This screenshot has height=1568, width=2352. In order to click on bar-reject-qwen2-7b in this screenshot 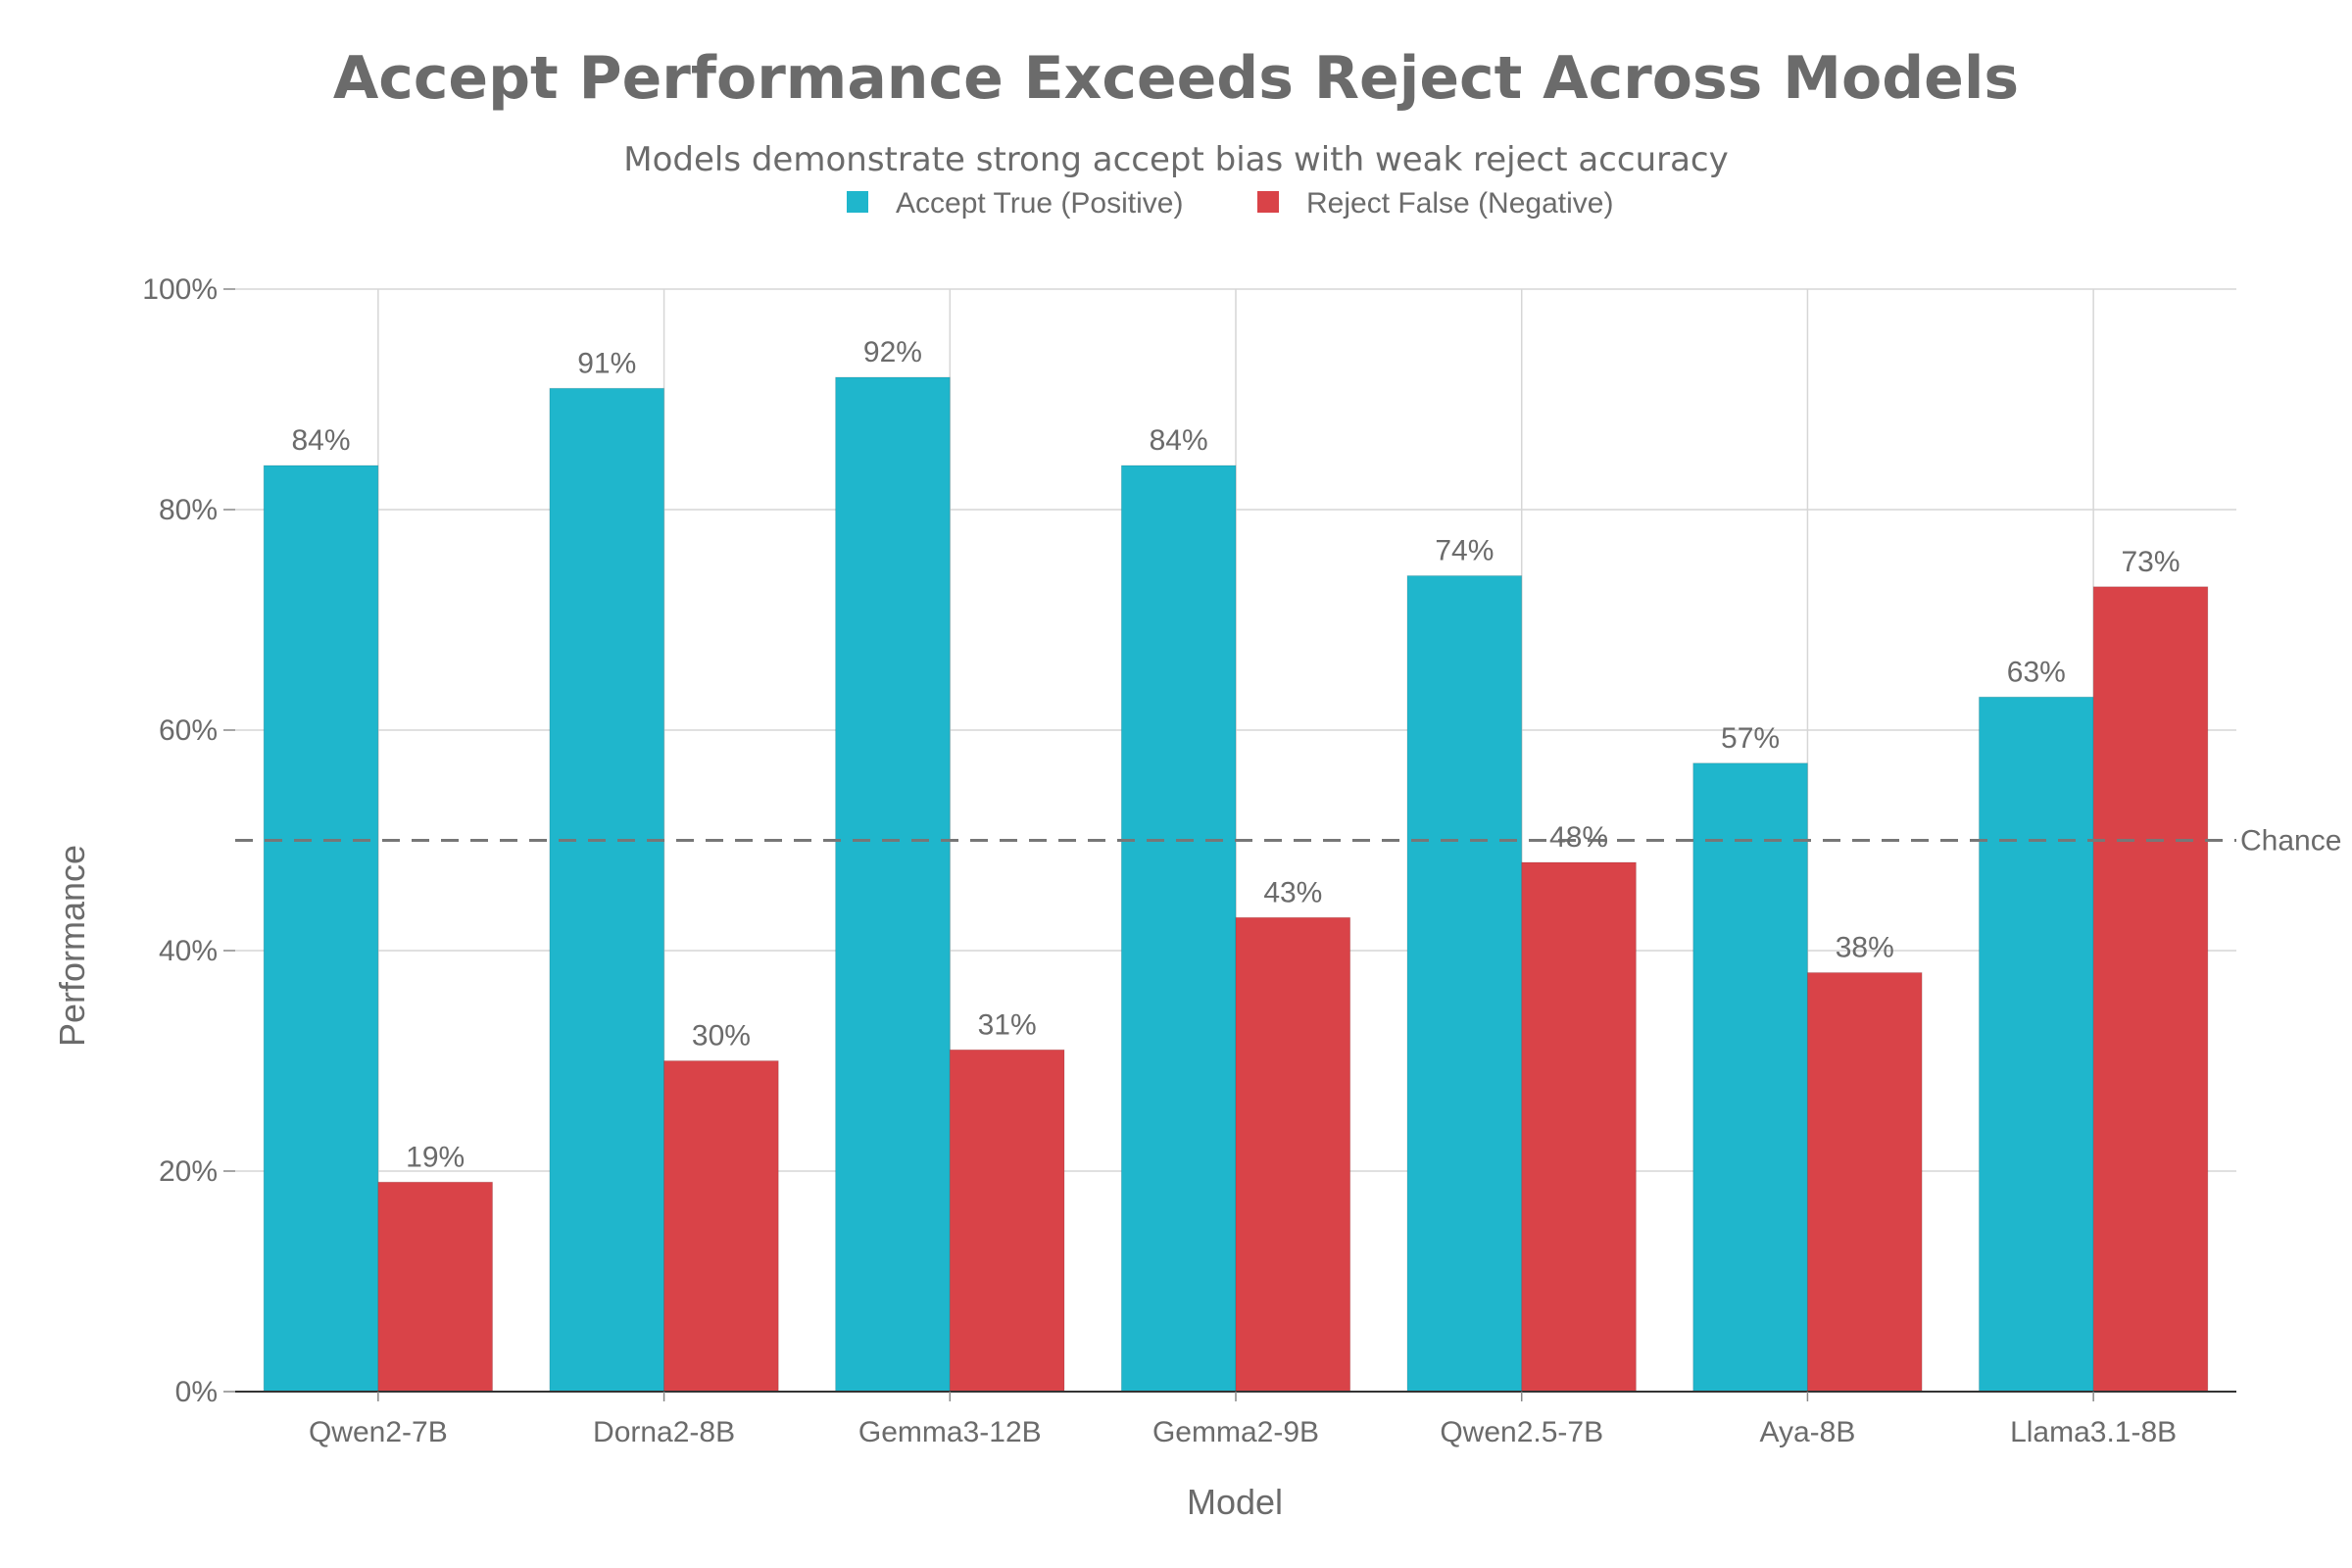, I will do `click(435, 1287)`.